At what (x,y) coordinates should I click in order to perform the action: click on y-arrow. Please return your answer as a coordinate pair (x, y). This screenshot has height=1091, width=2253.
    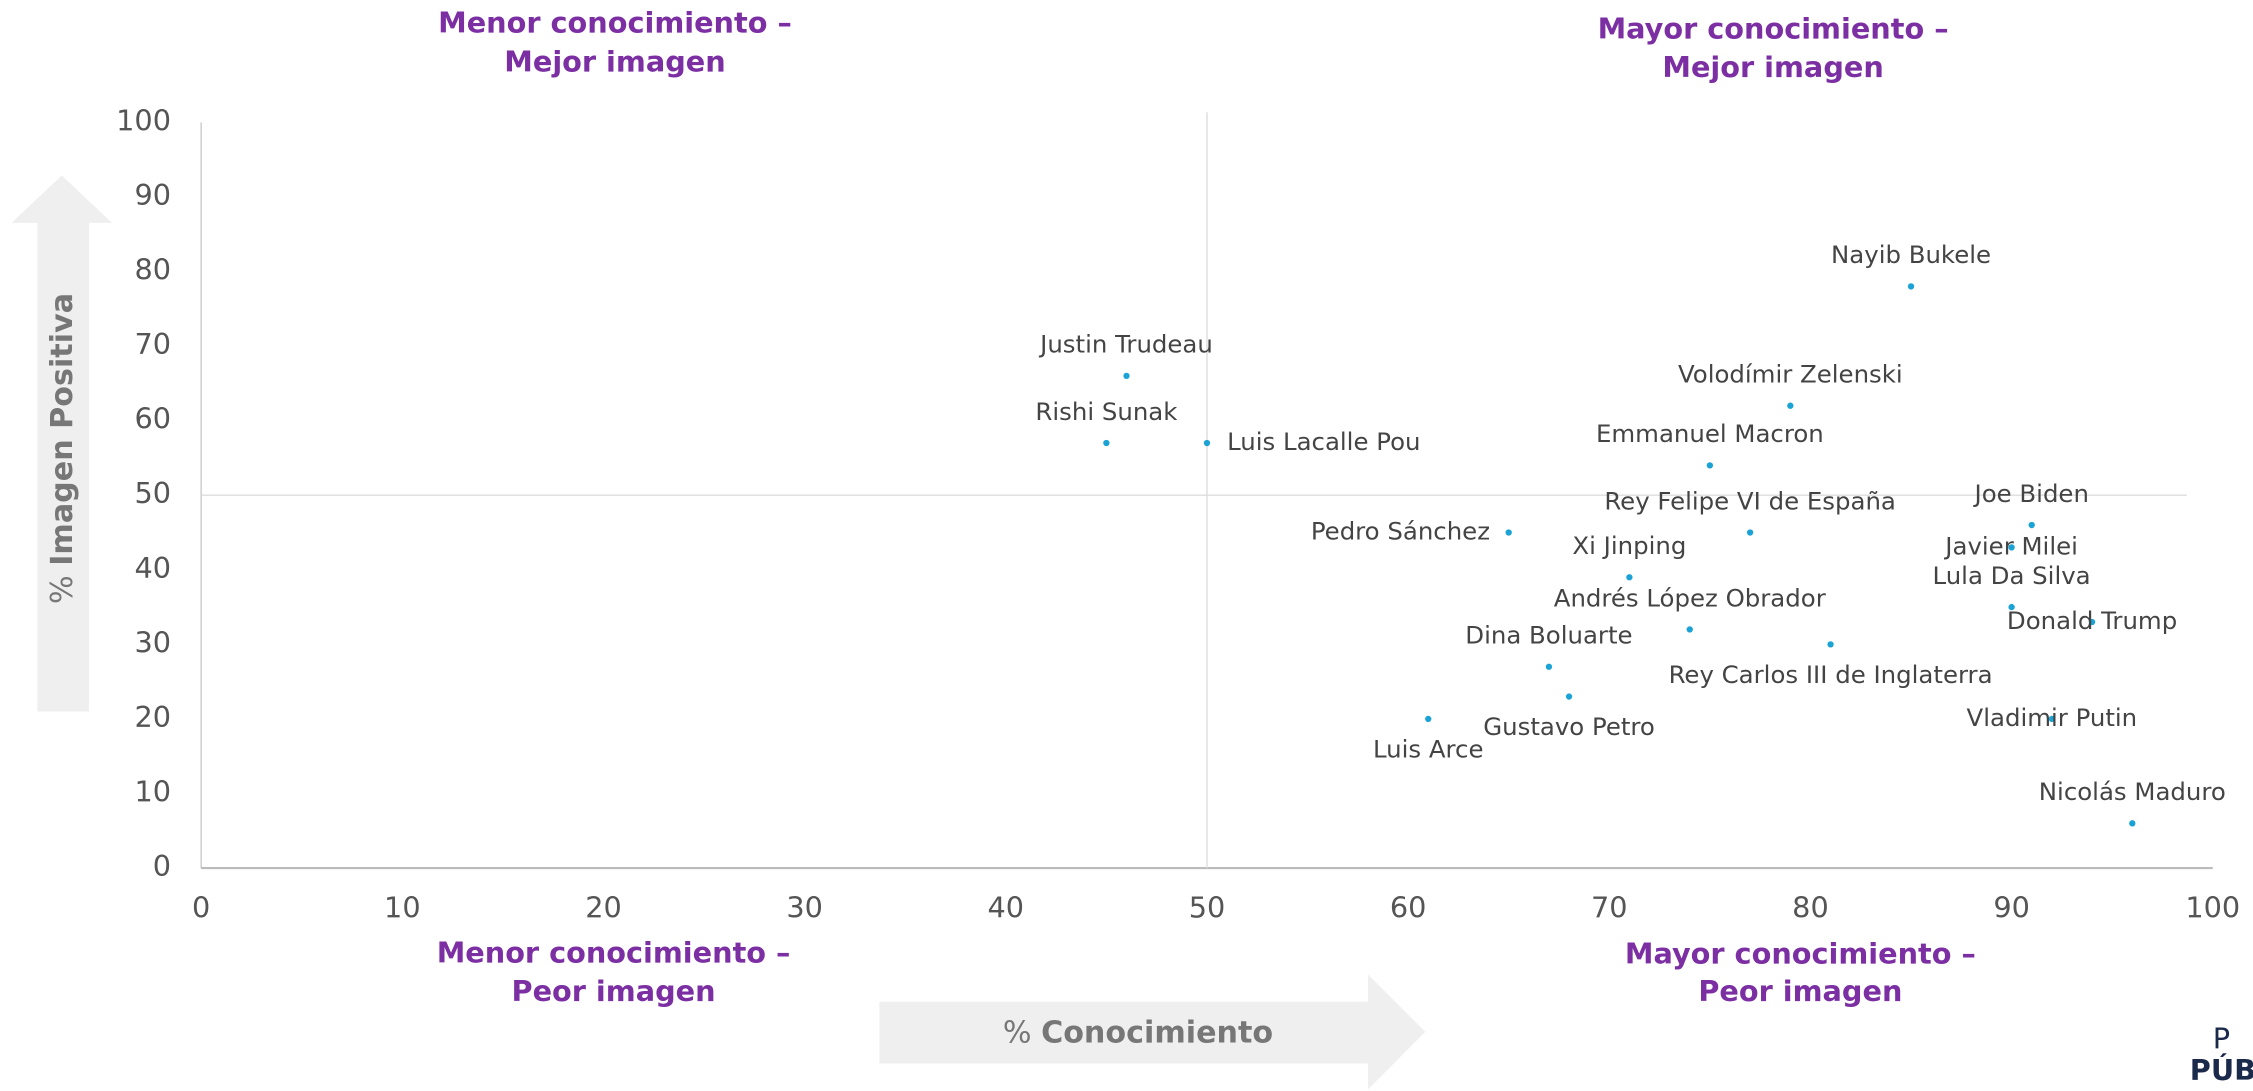
    Looking at the image, I should click on (62, 443).